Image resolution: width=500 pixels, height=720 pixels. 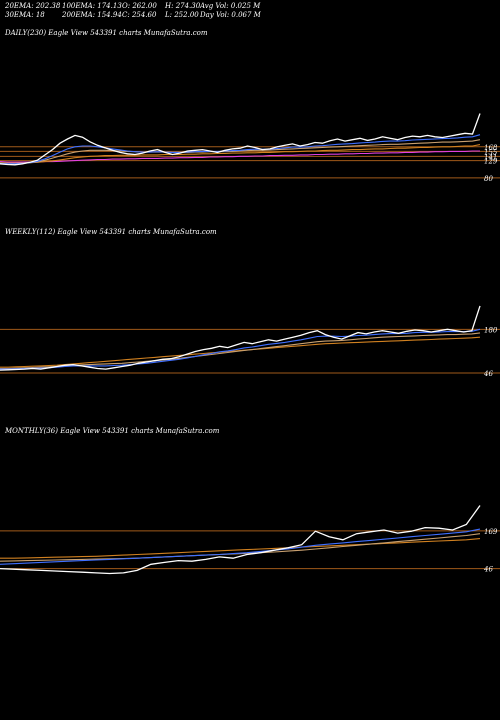 What do you see at coordinates (230, 15) in the screenshot?
I see `day-volume-label: Day Vol: 0.067 M` at bounding box center [230, 15].